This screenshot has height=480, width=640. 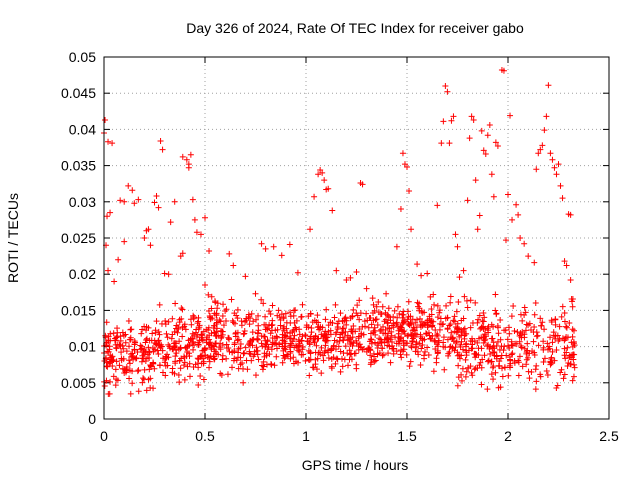 I want to click on x-tick-label: 2, so click(x=508, y=436).